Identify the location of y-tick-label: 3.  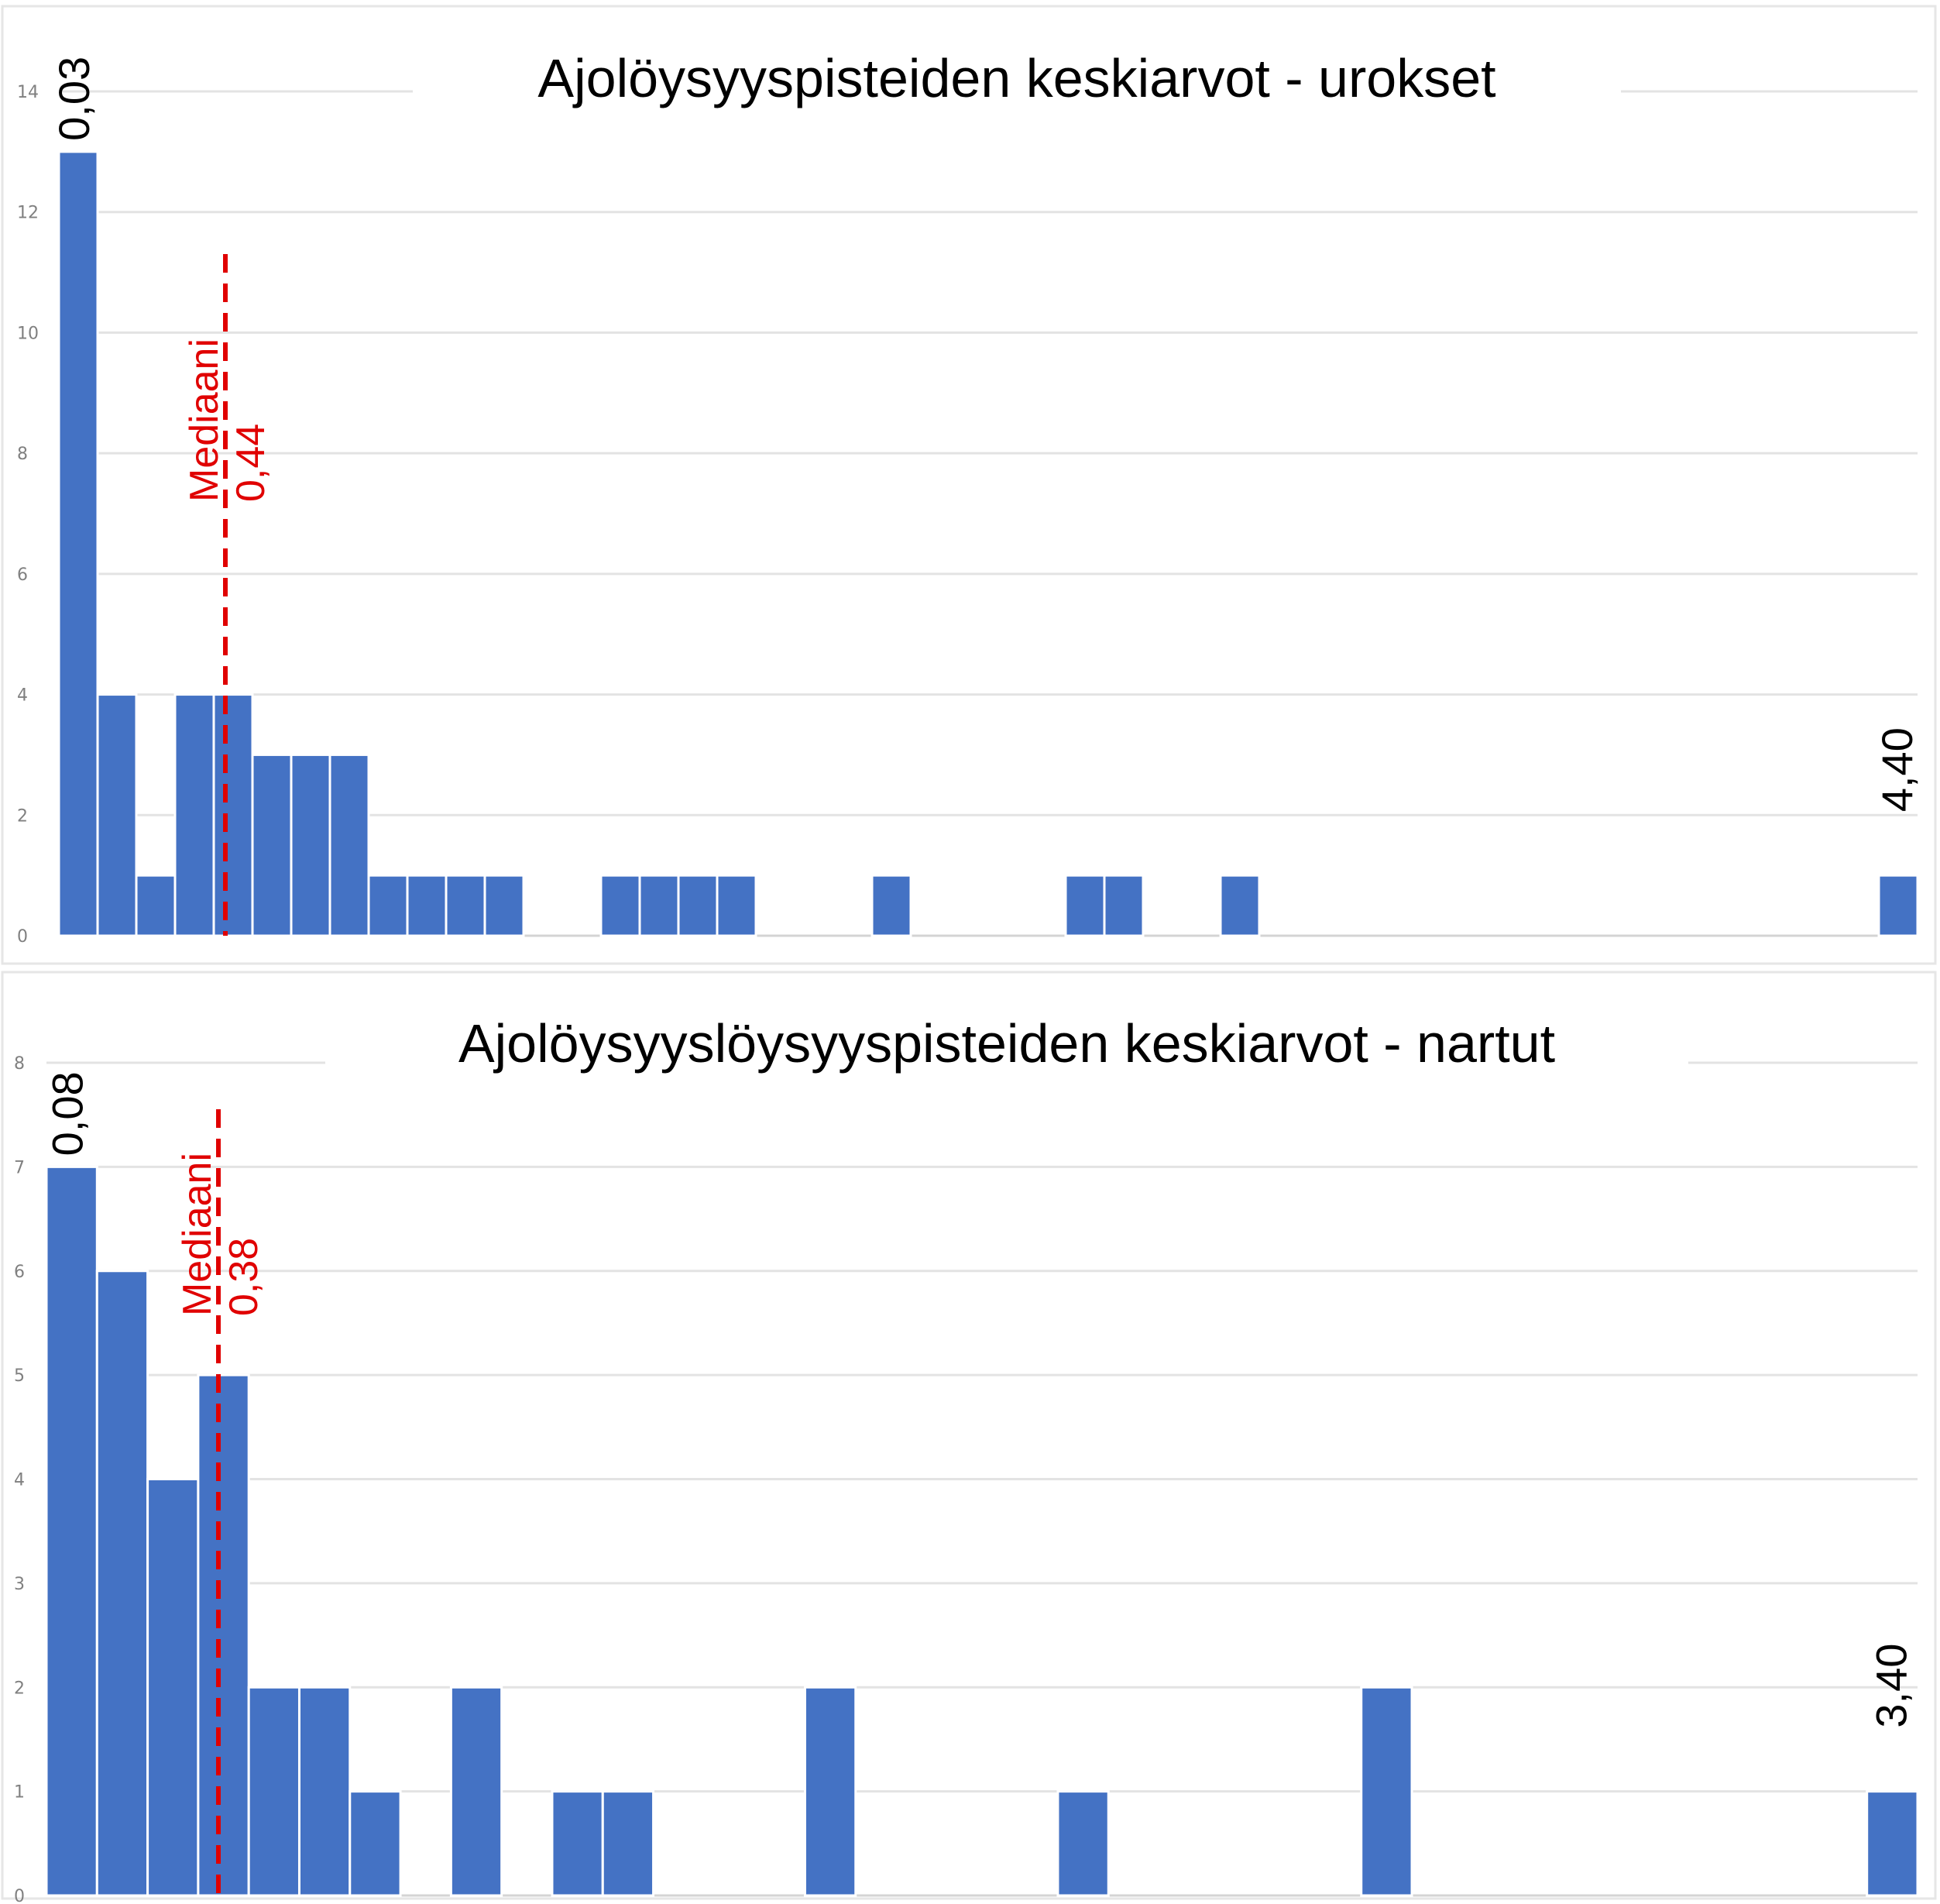
(19, 1584).